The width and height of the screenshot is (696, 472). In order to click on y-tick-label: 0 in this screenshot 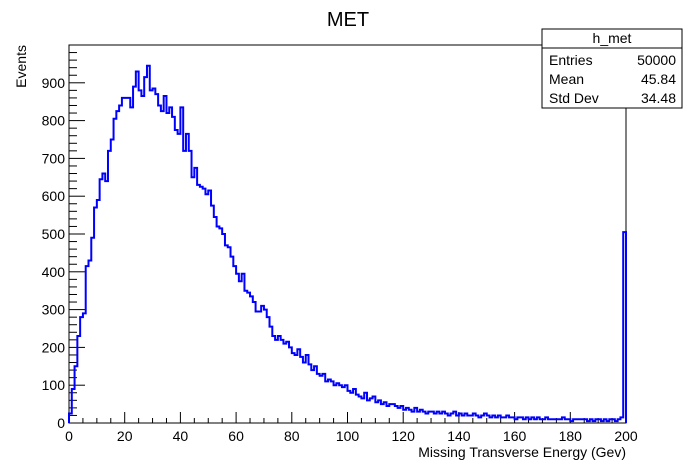, I will do `click(61, 423)`.